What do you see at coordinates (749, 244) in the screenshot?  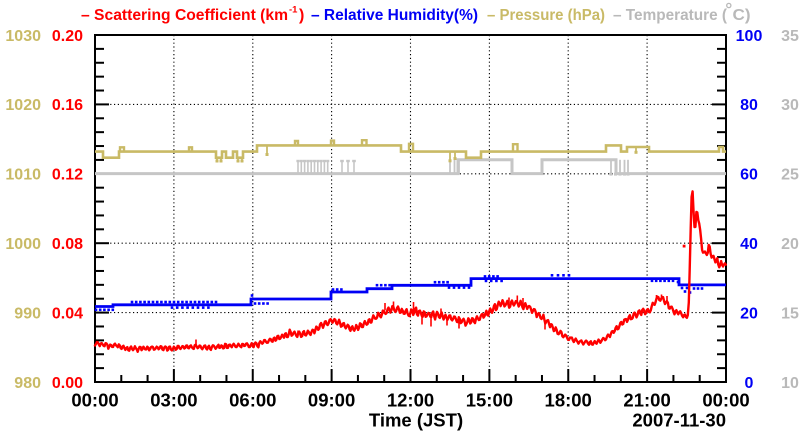 I see `svg-text: 40` at bounding box center [749, 244].